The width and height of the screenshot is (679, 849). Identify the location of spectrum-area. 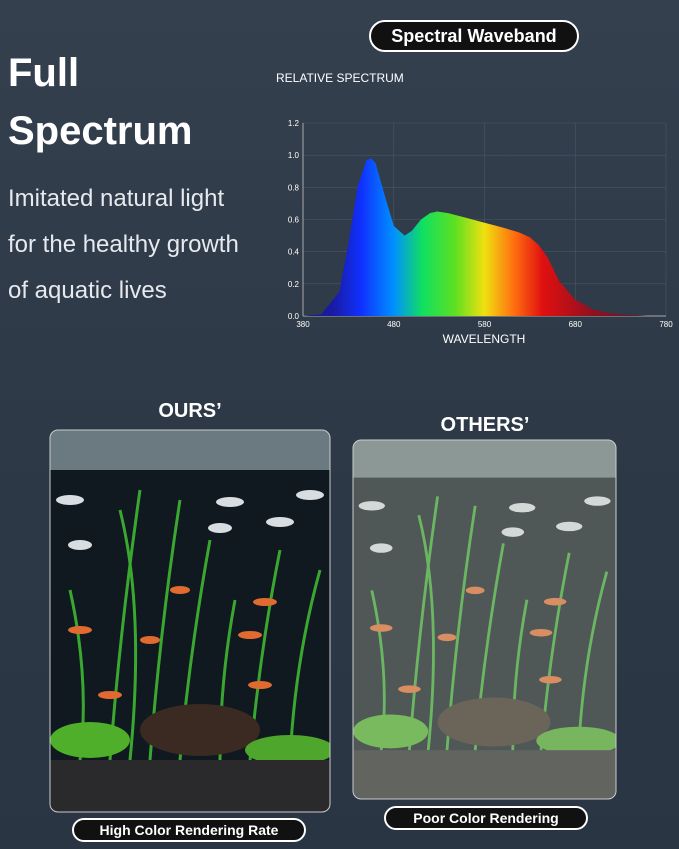
(484, 237).